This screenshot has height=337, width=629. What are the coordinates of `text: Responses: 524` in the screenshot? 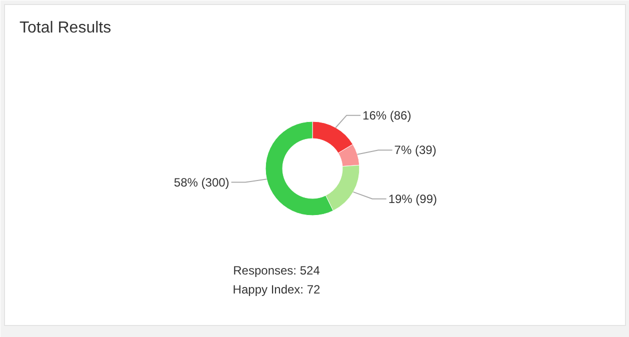 It's located at (276, 271).